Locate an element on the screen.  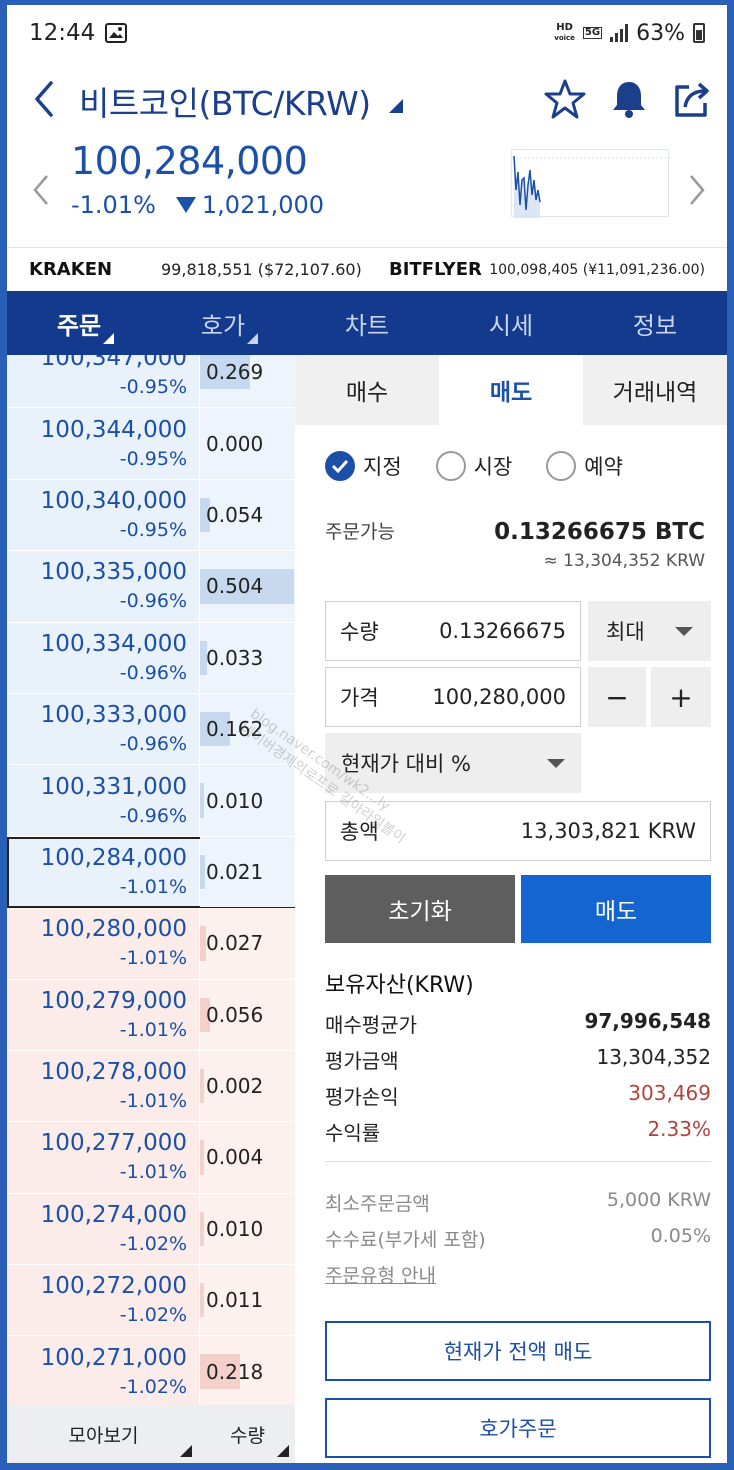
quantity-cell: 0.002 is located at coordinates (247, 1086).